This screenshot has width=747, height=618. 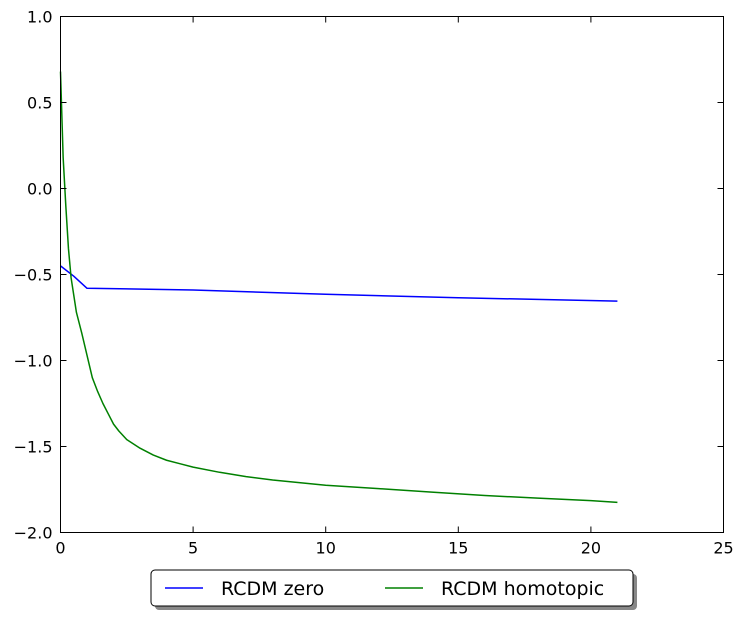 What do you see at coordinates (393, 589) in the screenshot?
I see `legend: RCDM zero RCDM homotopic` at bounding box center [393, 589].